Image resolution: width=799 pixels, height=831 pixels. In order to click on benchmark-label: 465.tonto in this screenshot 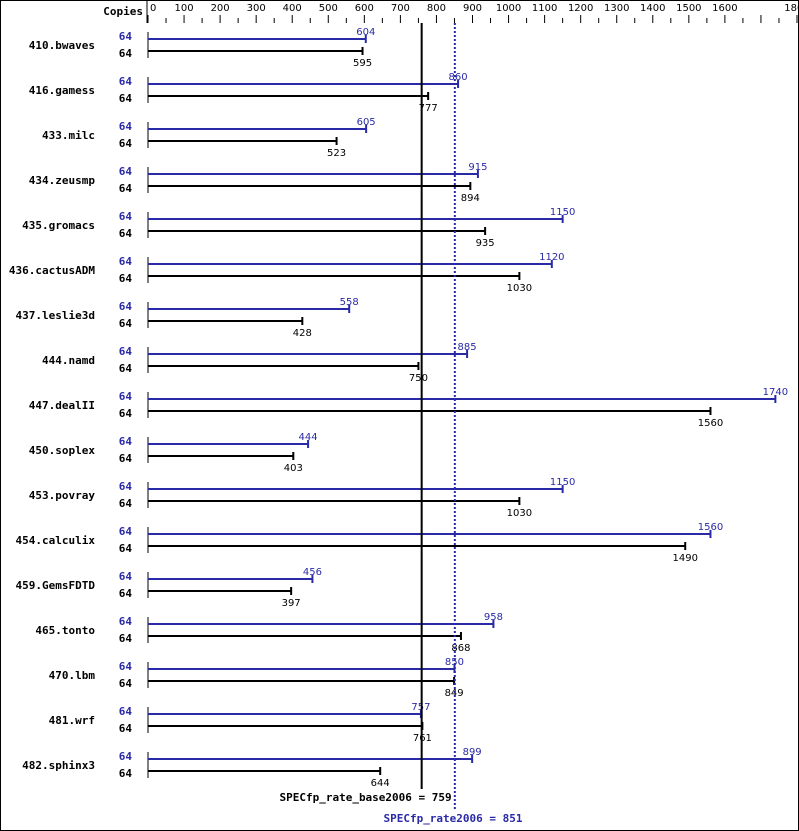, I will do `click(65, 630)`.